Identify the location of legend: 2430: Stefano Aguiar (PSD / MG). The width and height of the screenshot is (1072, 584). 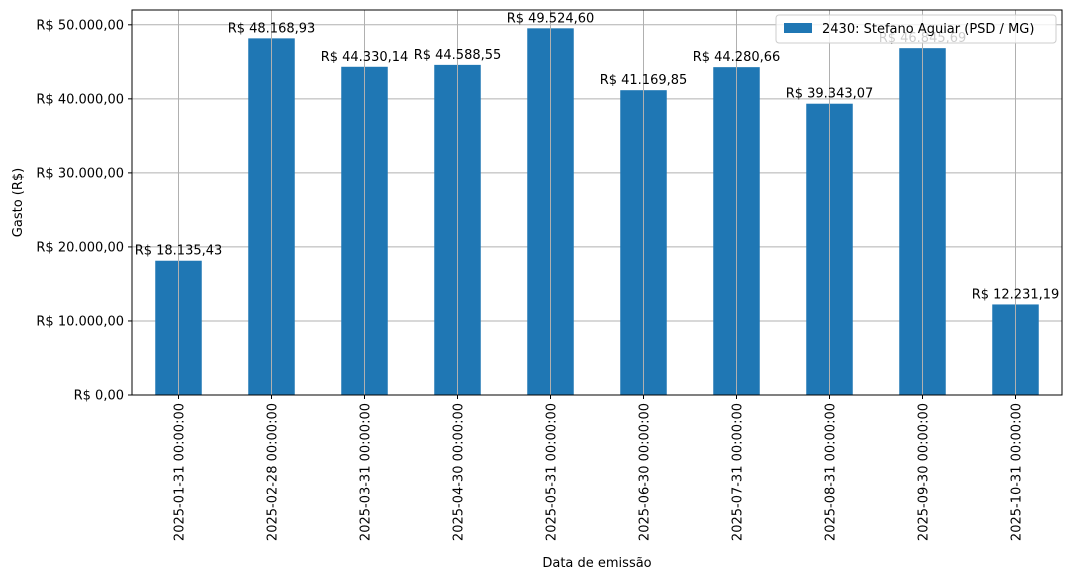
(916, 29).